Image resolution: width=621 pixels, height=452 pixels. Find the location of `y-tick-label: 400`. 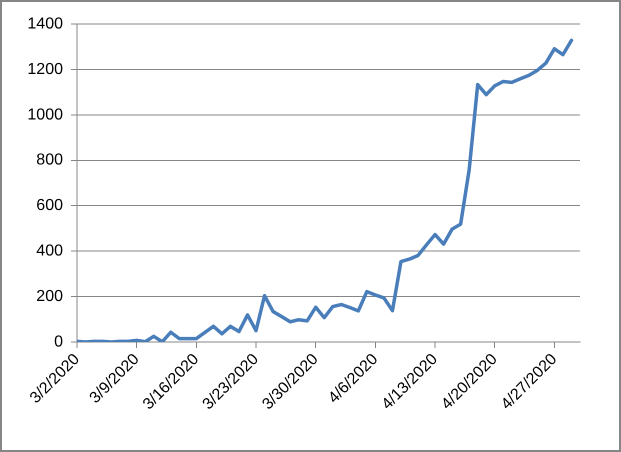

y-tick-label: 400 is located at coordinates (50, 251).